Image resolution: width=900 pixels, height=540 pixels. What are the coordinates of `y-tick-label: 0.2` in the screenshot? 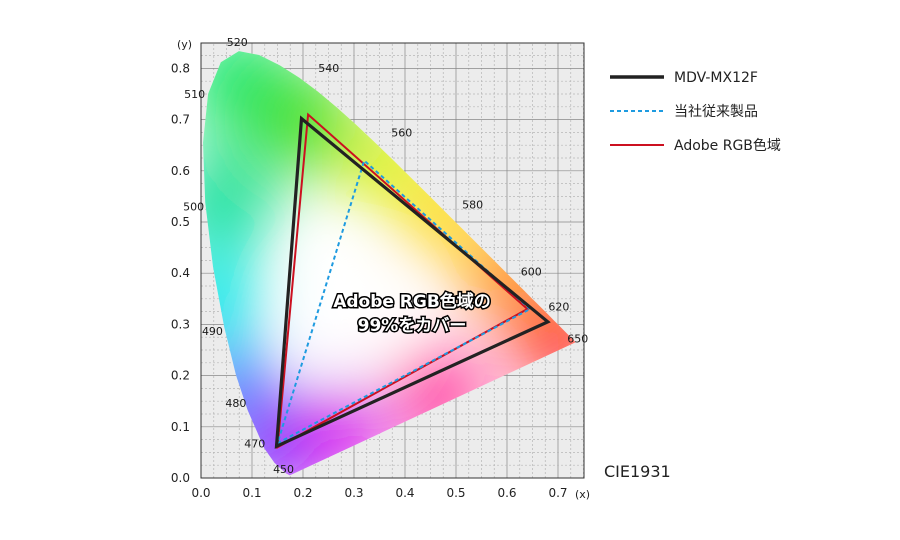 It's located at (180, 376).